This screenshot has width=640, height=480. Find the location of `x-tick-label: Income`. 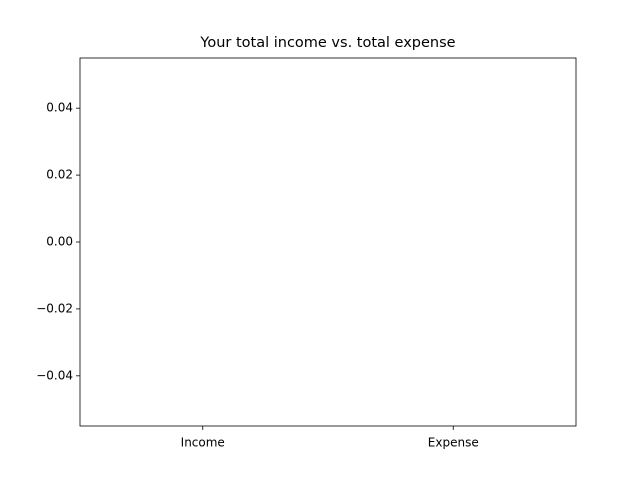

x-tick-label: Income is located at coordinates (203, 443).